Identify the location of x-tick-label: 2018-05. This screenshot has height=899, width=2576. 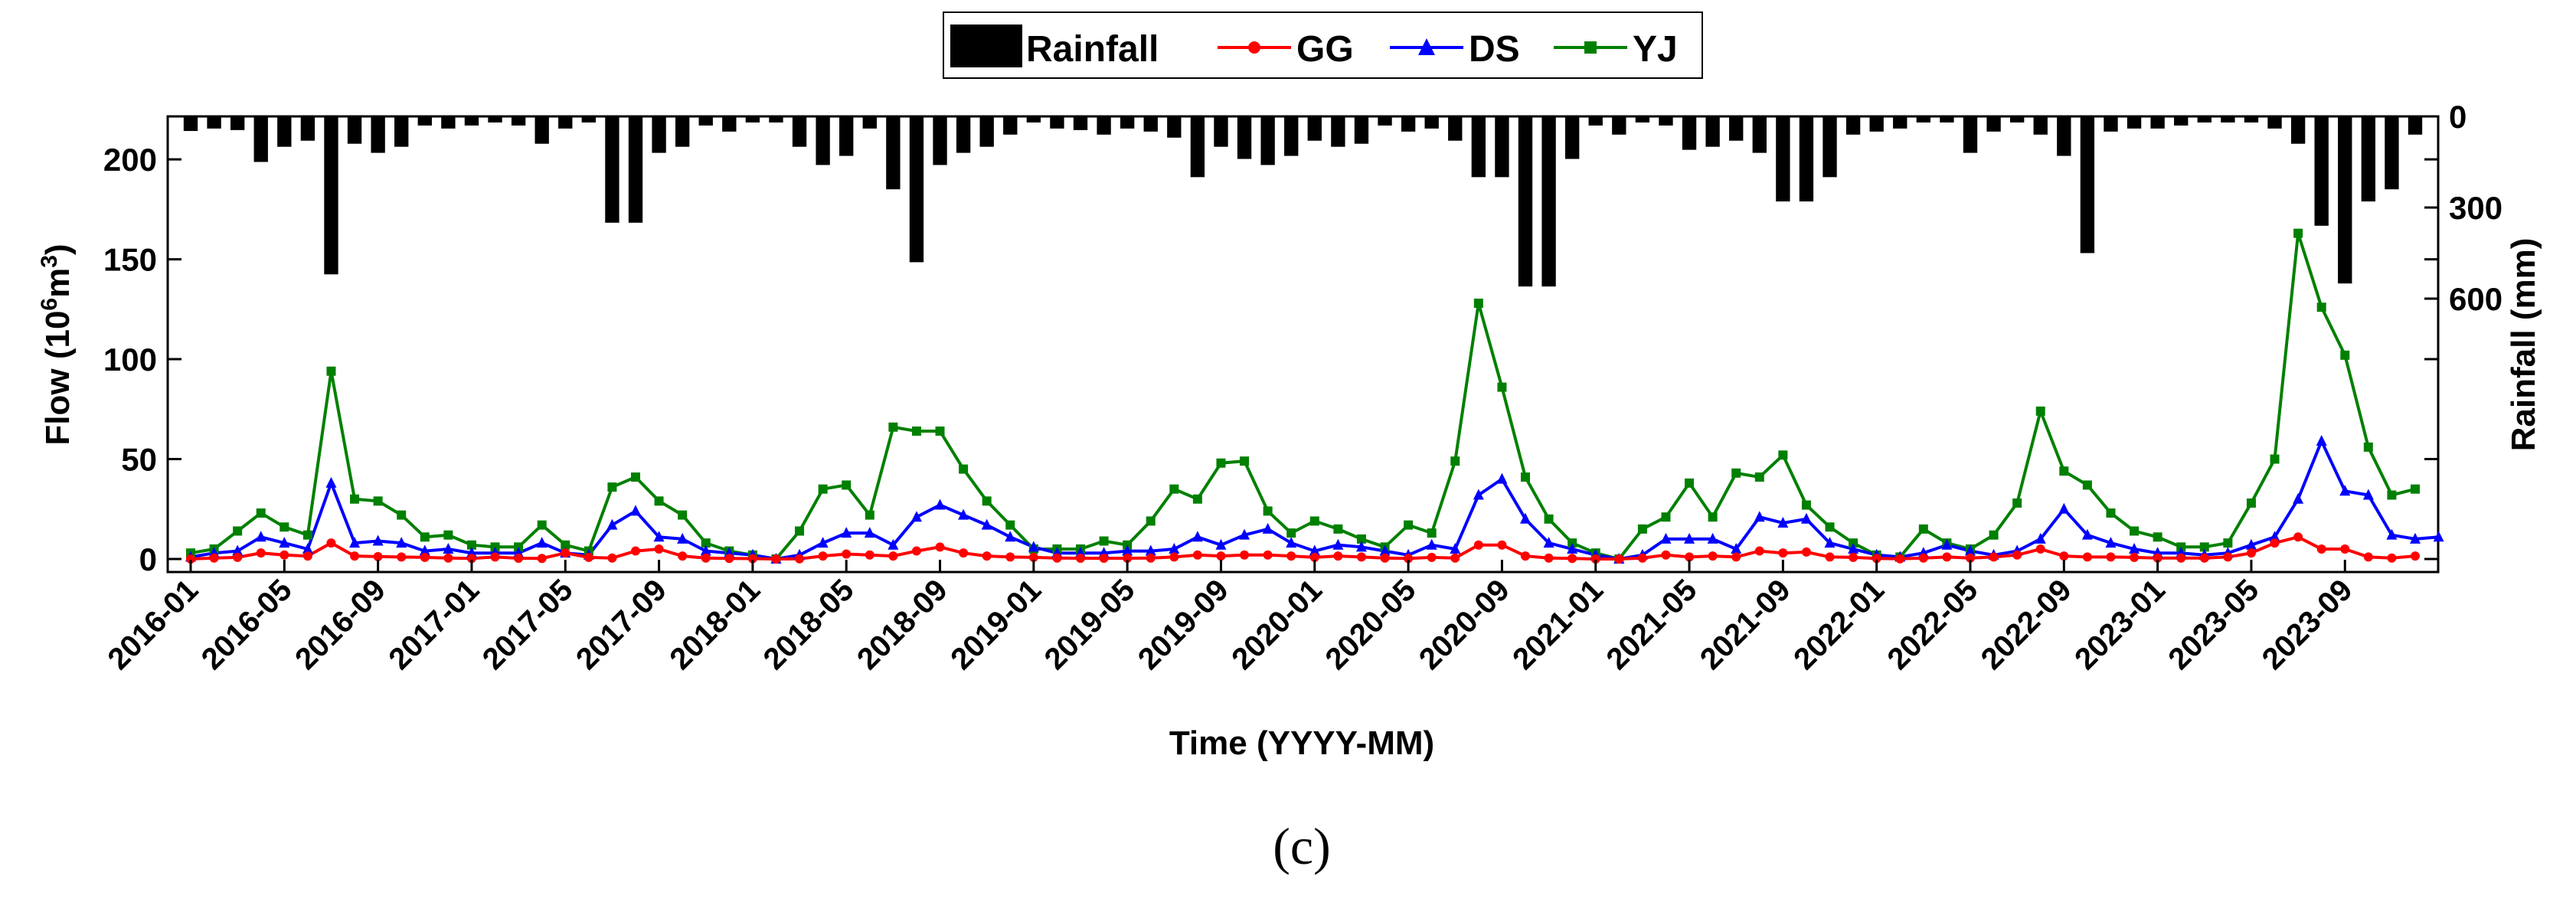
(809, 624).